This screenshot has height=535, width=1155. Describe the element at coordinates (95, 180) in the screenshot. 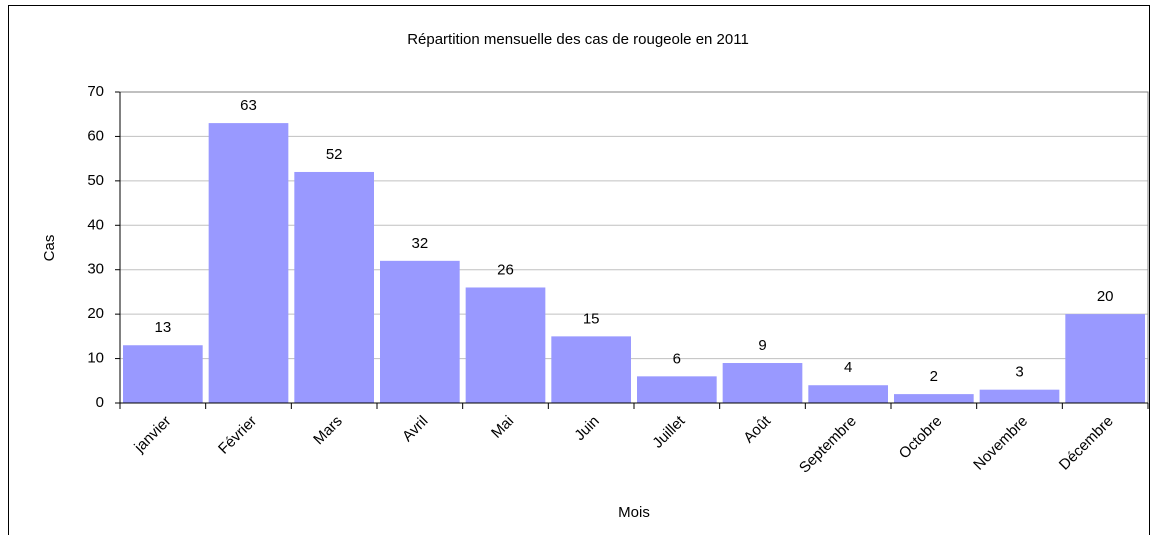

I see `y-tick-label: 50` at that location.